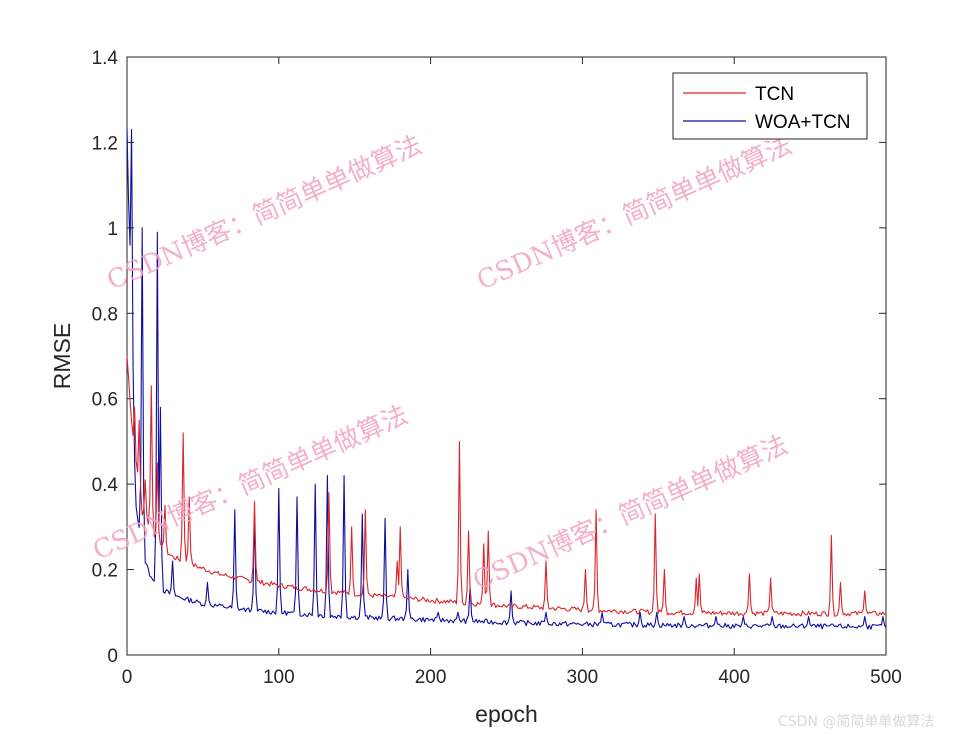 Image resolution: width=980 pixels, height=735 pixels. I want to click on y-tick-label: 1.2, so click(105, 143).